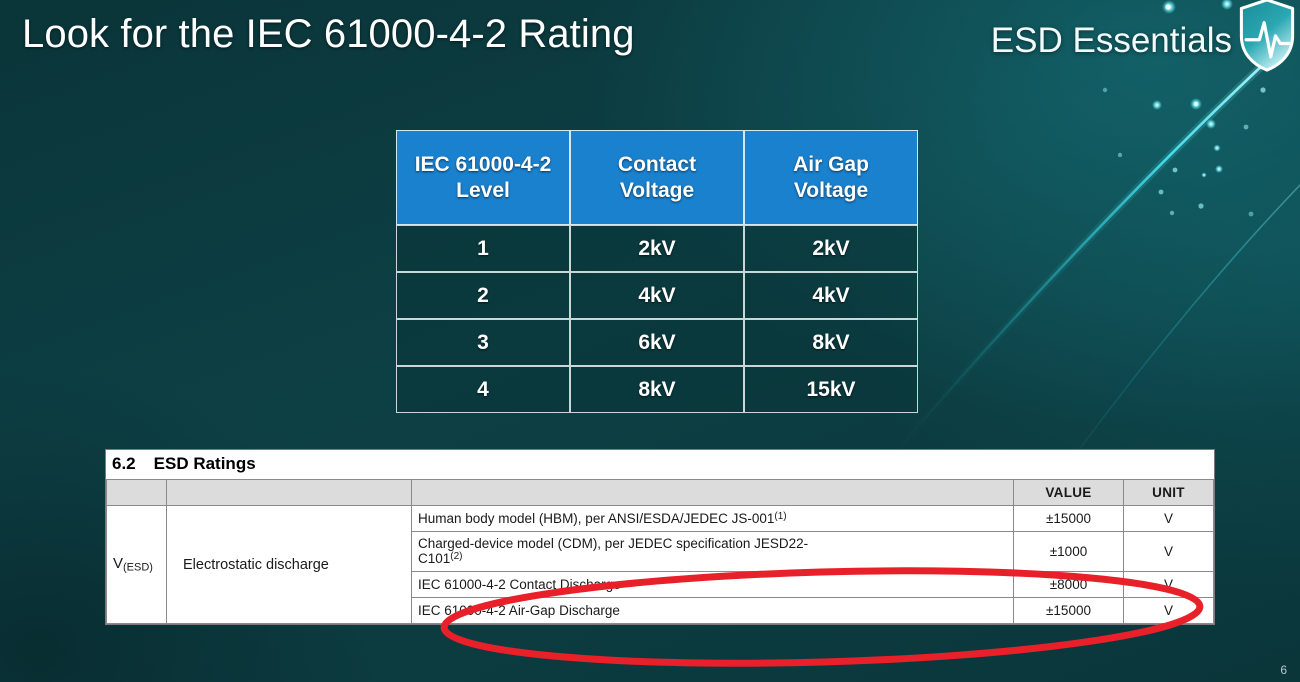 This screenshot has height=682, width=1300. Describe the element at coordinates (712, 610) in the screenshot. I see `cell-description: IEC 61000-4-2 Air-Gap Discharge` at that location.